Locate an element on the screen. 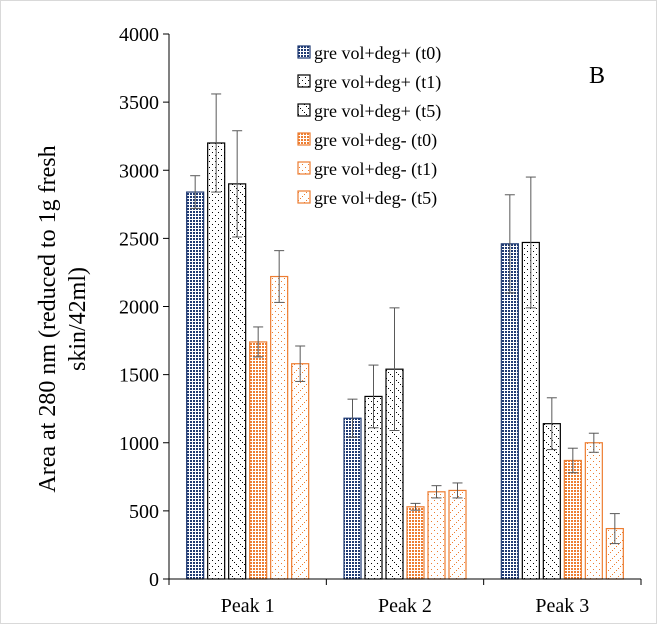  y-tick-label: 2000 is located at coordinates (139, 308).